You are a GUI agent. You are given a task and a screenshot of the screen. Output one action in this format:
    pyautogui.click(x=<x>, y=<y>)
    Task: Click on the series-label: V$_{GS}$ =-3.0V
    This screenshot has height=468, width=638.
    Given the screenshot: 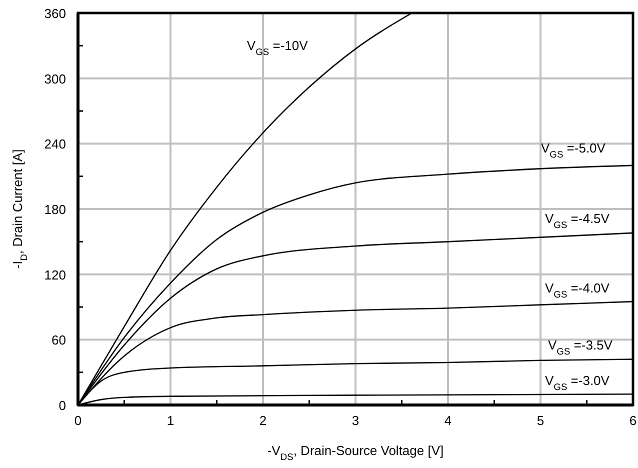 What is the action you would take?
    pyautogui.click(x=577, y=382)
    